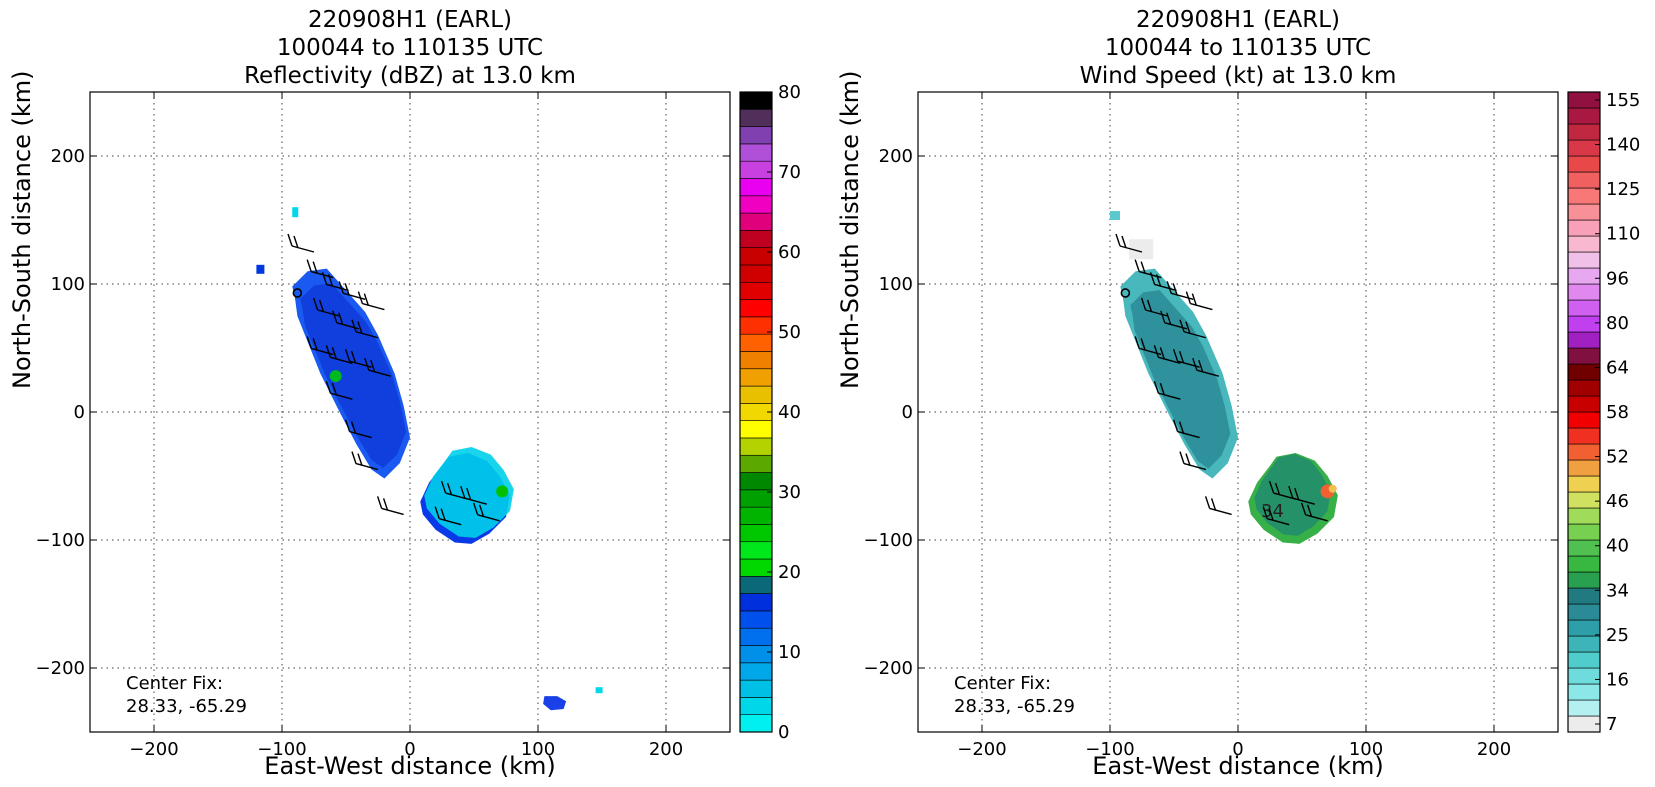 The width and height of the screenshot is (1655, 787). I want to click on data-field: 34, so click(1224, 377).